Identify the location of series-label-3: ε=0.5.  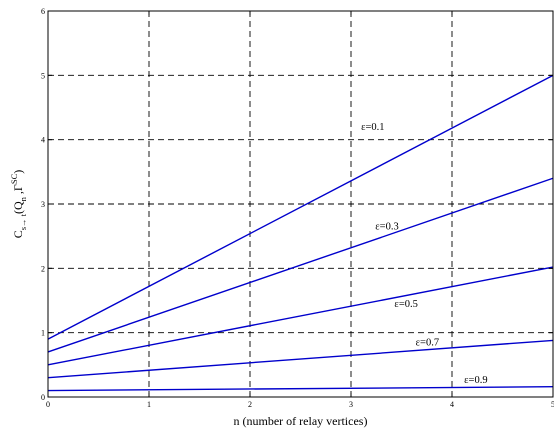
(405, 304).